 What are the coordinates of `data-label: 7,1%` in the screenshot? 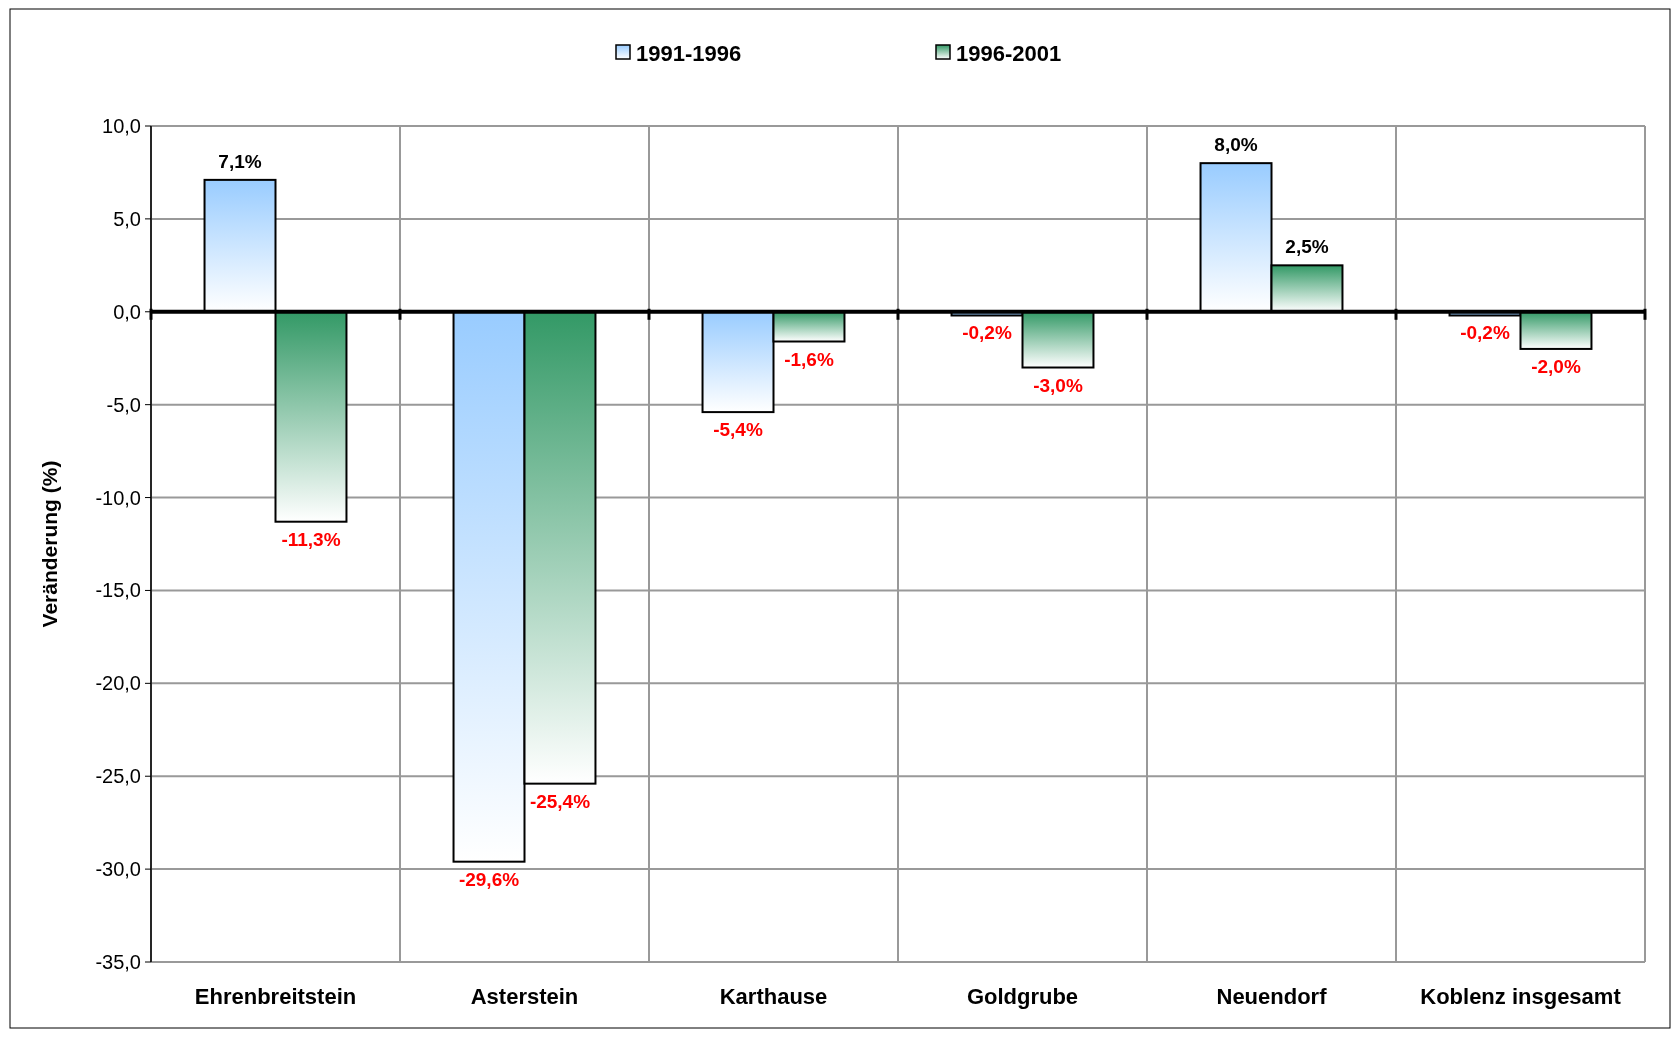 It's located at (240, 161).